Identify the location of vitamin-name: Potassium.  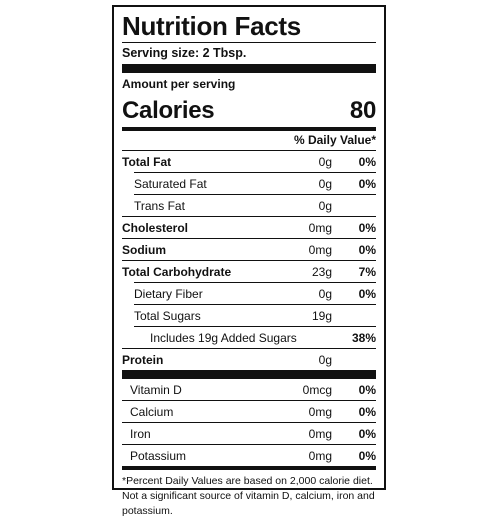
(158, 455).